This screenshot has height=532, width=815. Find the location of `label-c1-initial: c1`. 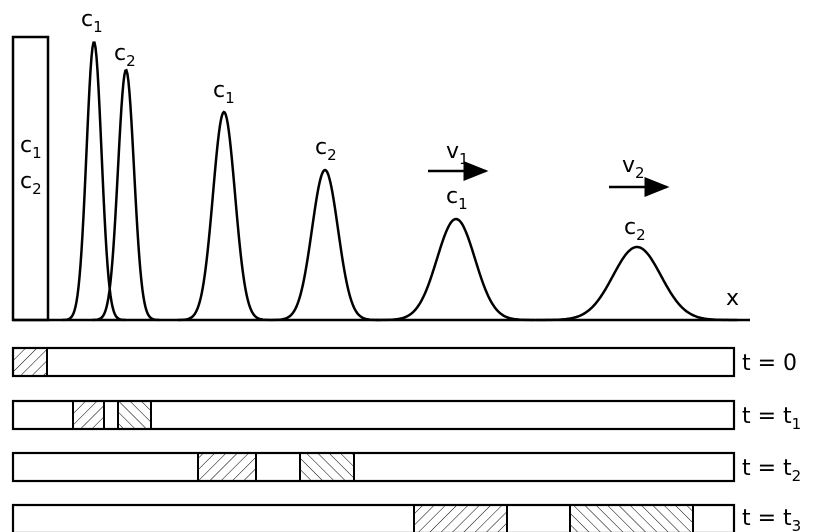

label-c1-initial: c1 is located at coordinates (31, 147).